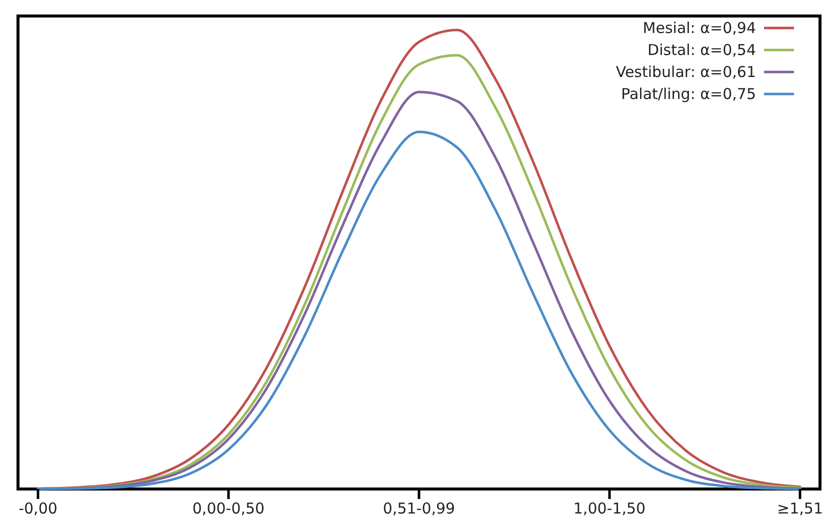 Image resolution: width=838 pixels, height=529 pixels. I want to click on legend-label: Mesial: α=0,94, so click(699, 28).